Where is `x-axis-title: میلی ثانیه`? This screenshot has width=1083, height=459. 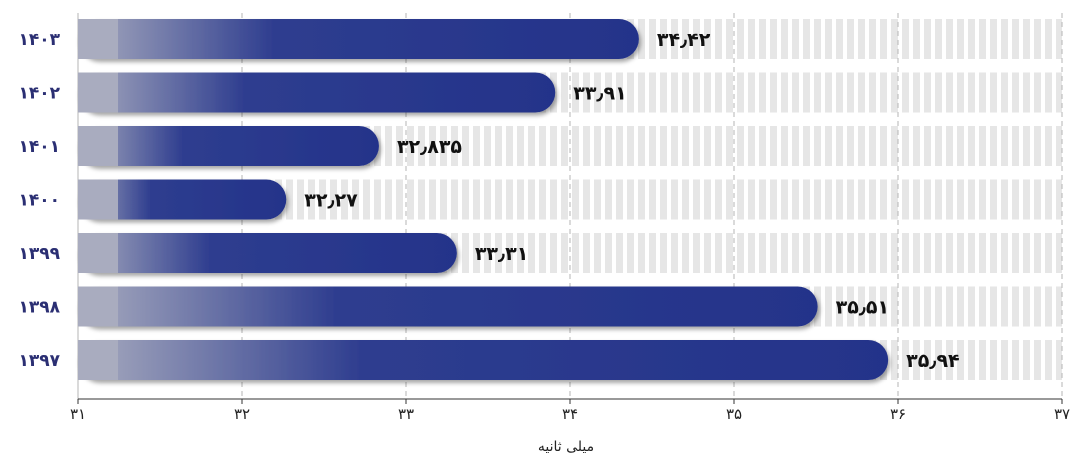
x-axis-title: میلی ثانیه is located at coordinates (566, 447).